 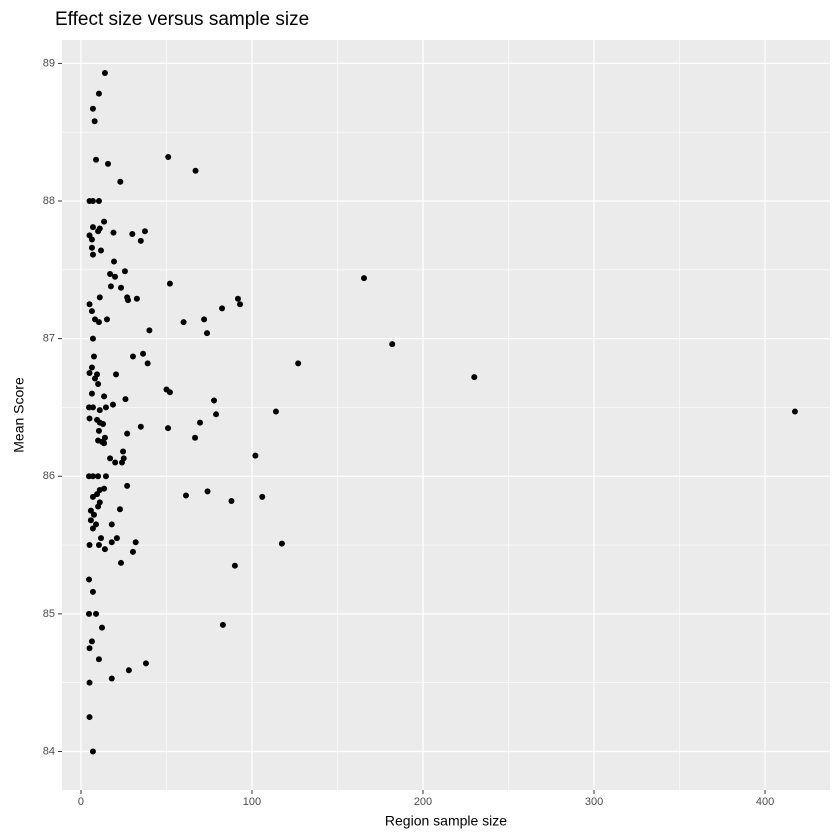 What do you see at coordinates (49, 751) in the screenshot?
I see `y-tick-label: 84` at bounding box center [49, 751].